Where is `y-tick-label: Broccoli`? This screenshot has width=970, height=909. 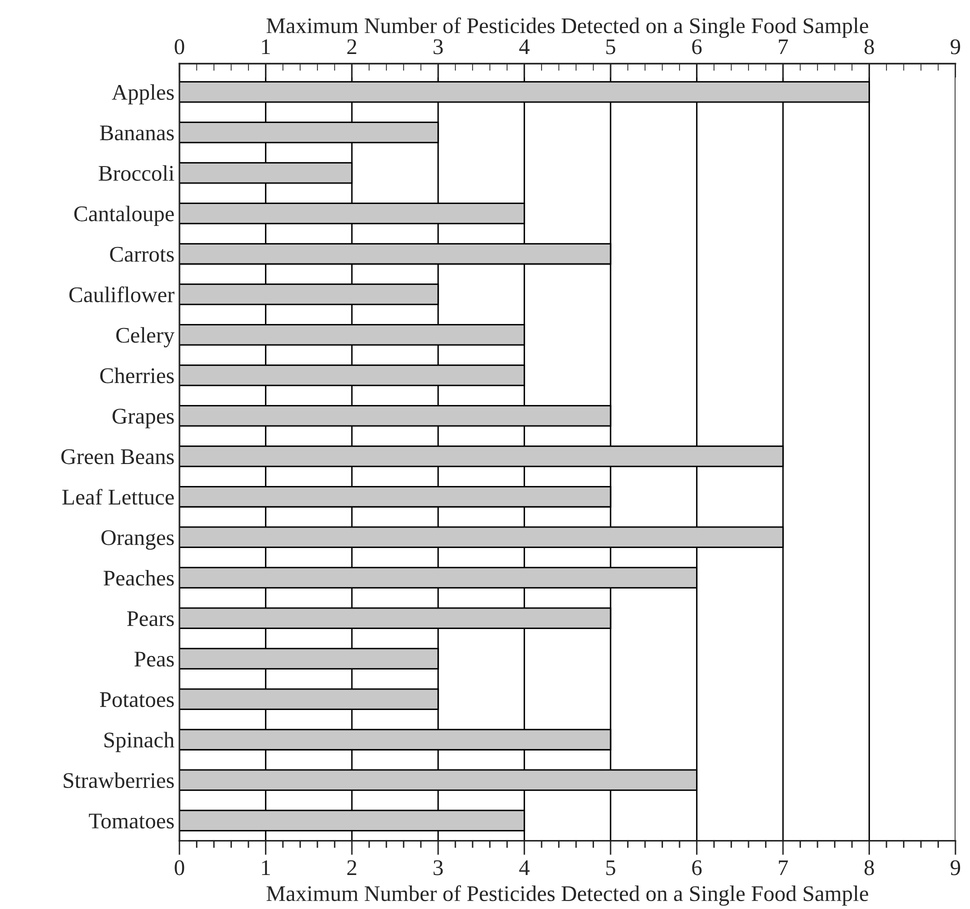
y-tick-label: Broccoli is located at coordinates (136, 173).